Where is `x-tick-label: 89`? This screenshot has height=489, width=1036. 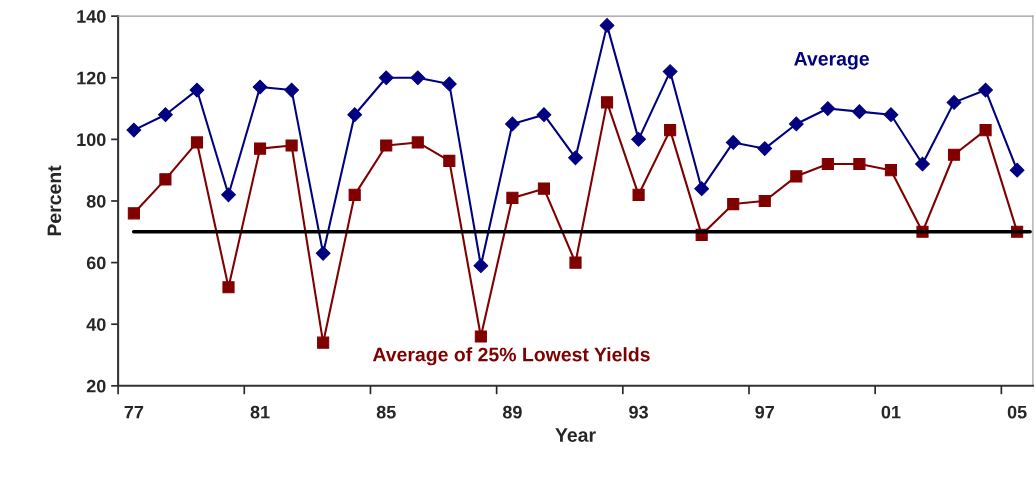
x-tick-label: 89 is located at coordinates (512, 412).